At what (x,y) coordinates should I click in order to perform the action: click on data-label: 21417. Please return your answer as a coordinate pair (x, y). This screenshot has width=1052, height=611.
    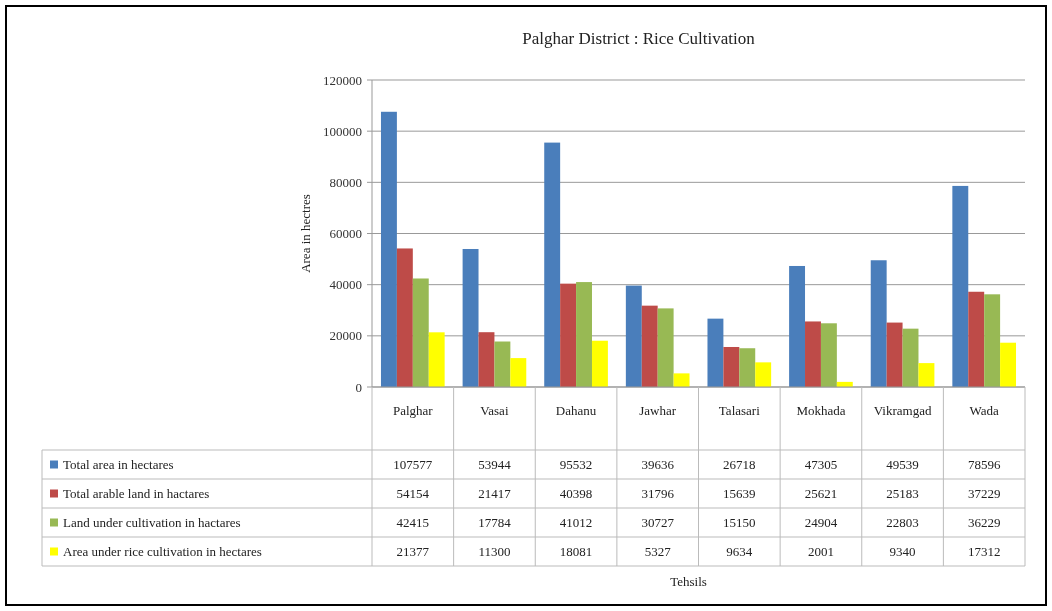
    Looking at the image, I should click on (495, 494).